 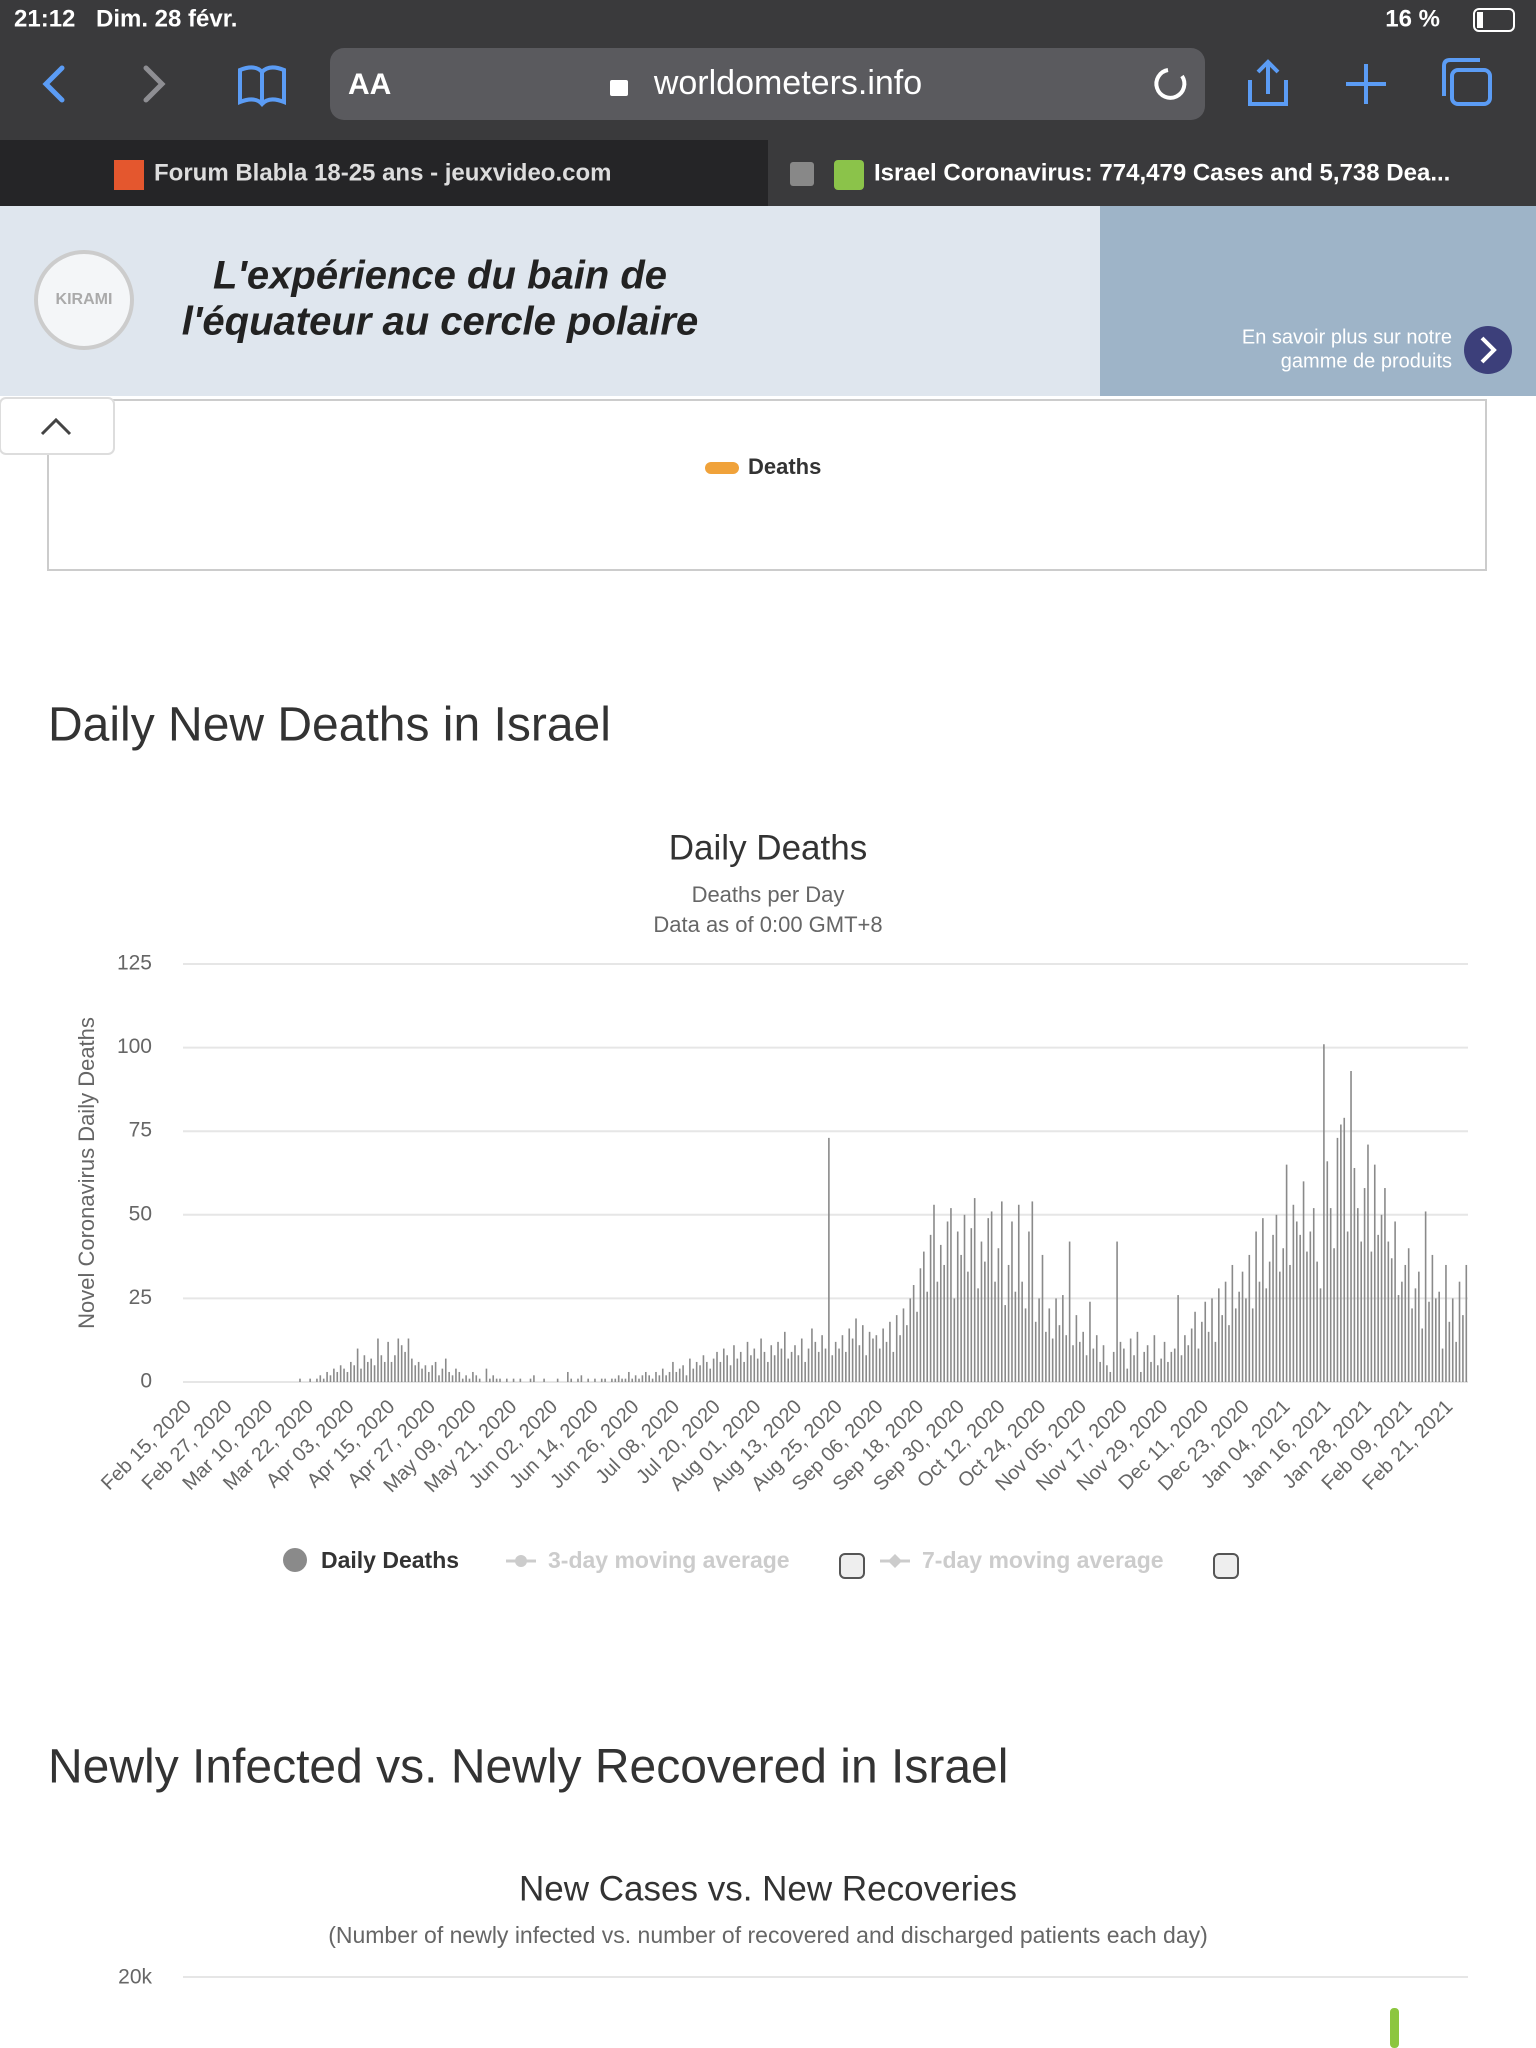 What do you see at coordinates (802, 174) in the screenshot?
I see `close-tab` at bounding box center [802, 174].